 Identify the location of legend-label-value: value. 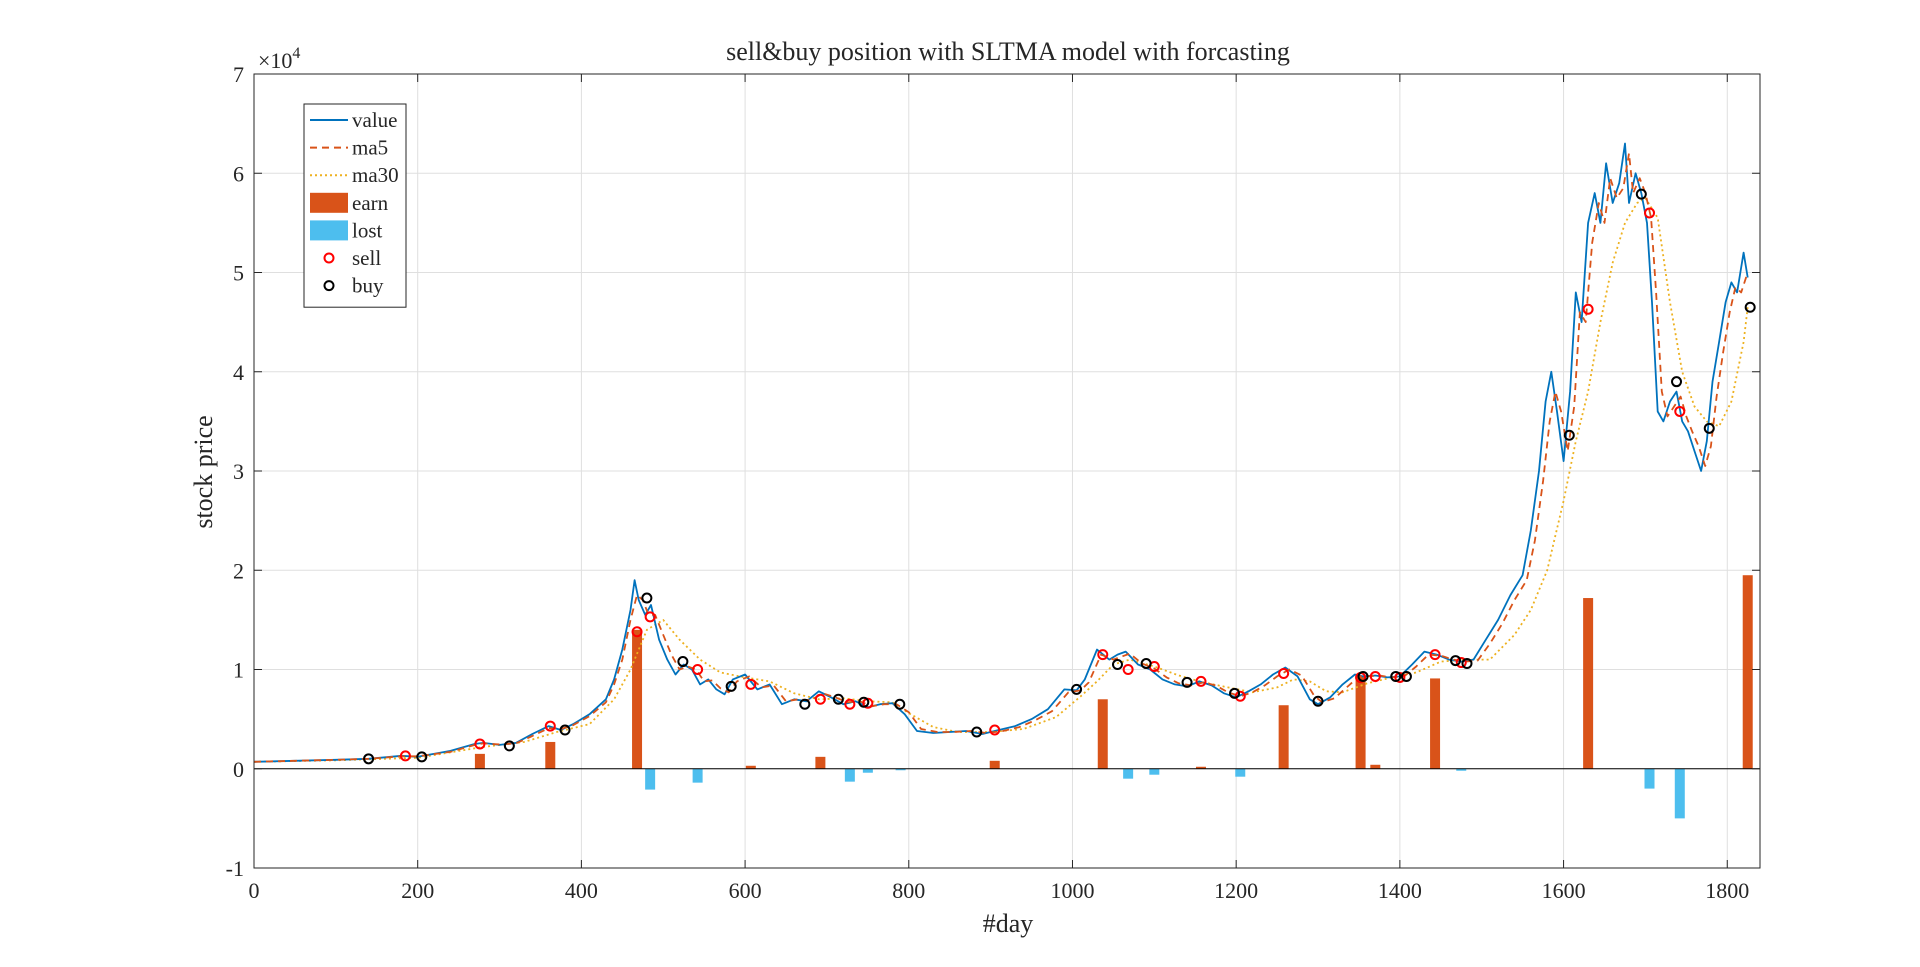
(374, 120).